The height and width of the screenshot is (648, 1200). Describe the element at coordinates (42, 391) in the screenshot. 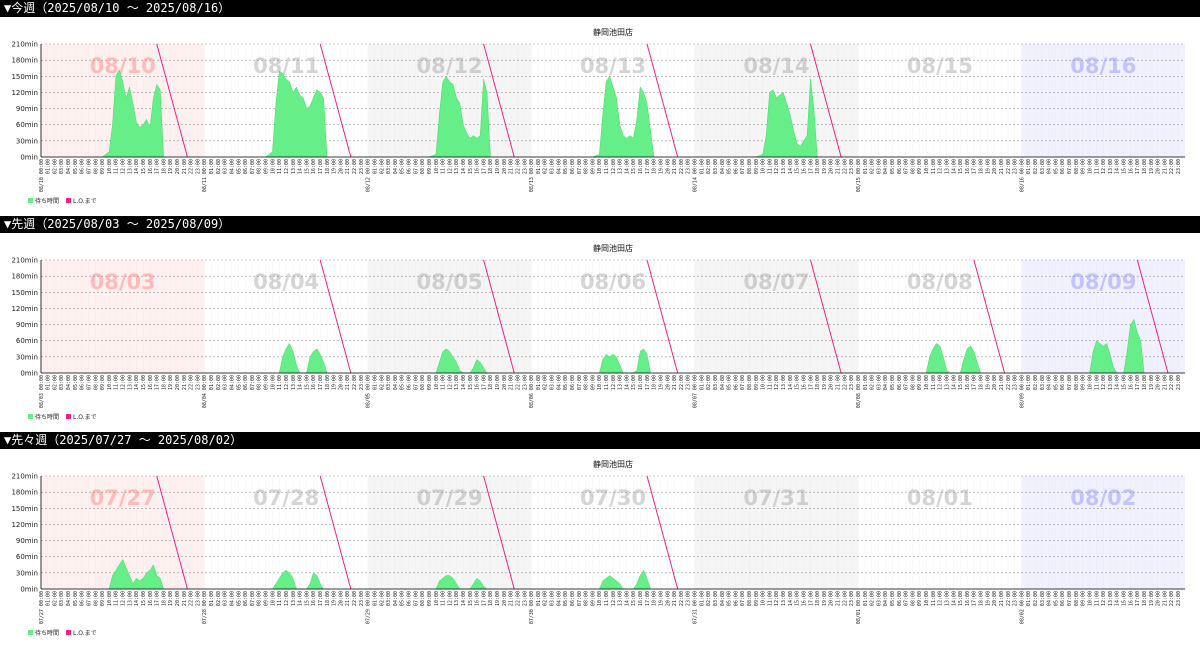

I see `x-tick-label: 08/03 00:00` at that location.